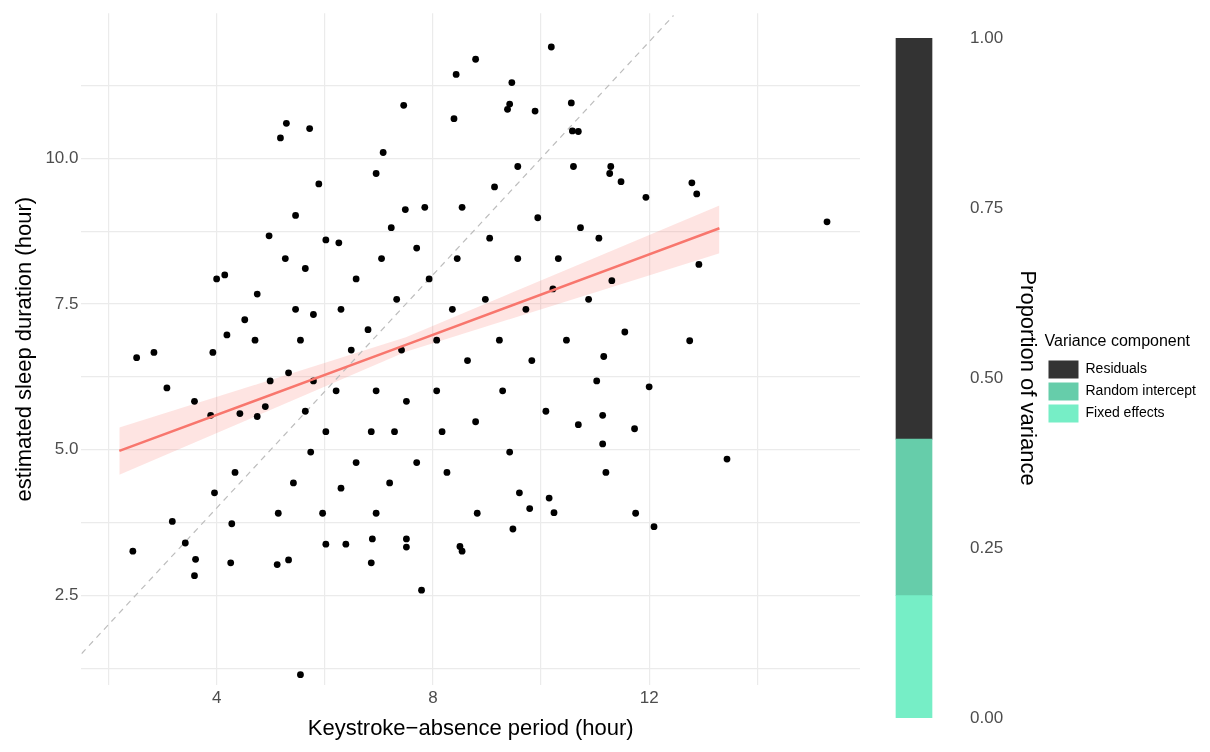 The height and width of the screenshot is (752, 1210). I want to click on legend-title: Variance component, so click(1117, 340).